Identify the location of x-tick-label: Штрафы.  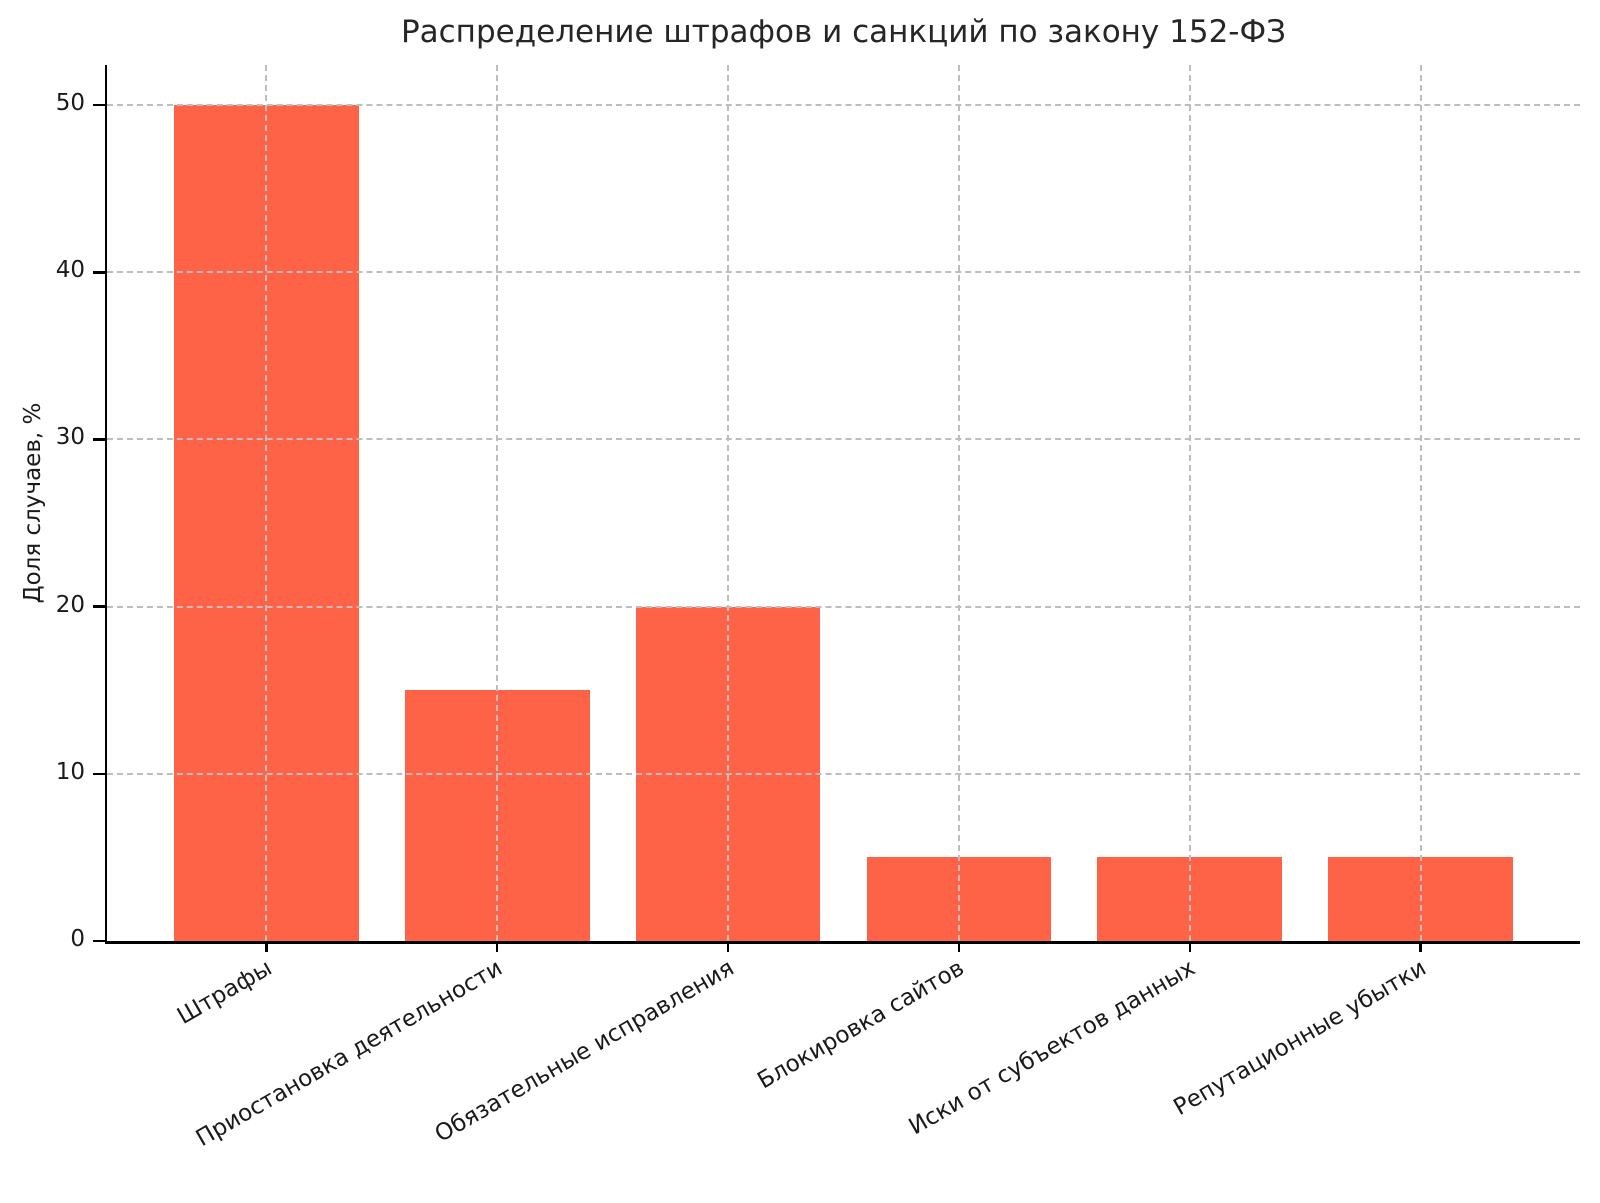
(224, 992).